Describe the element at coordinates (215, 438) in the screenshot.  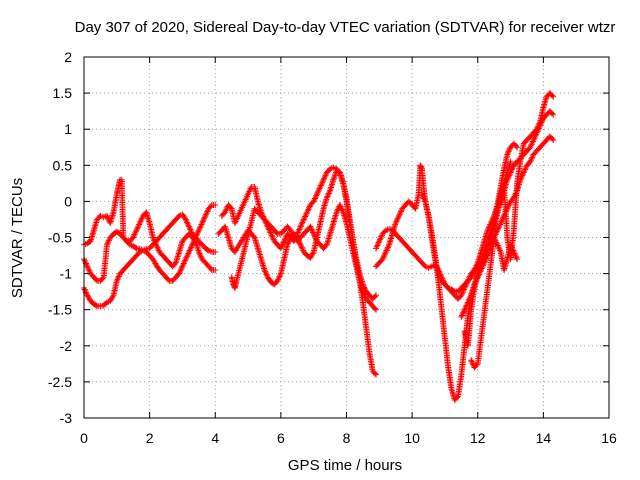
I see `x-tick-label: 4` at that location.